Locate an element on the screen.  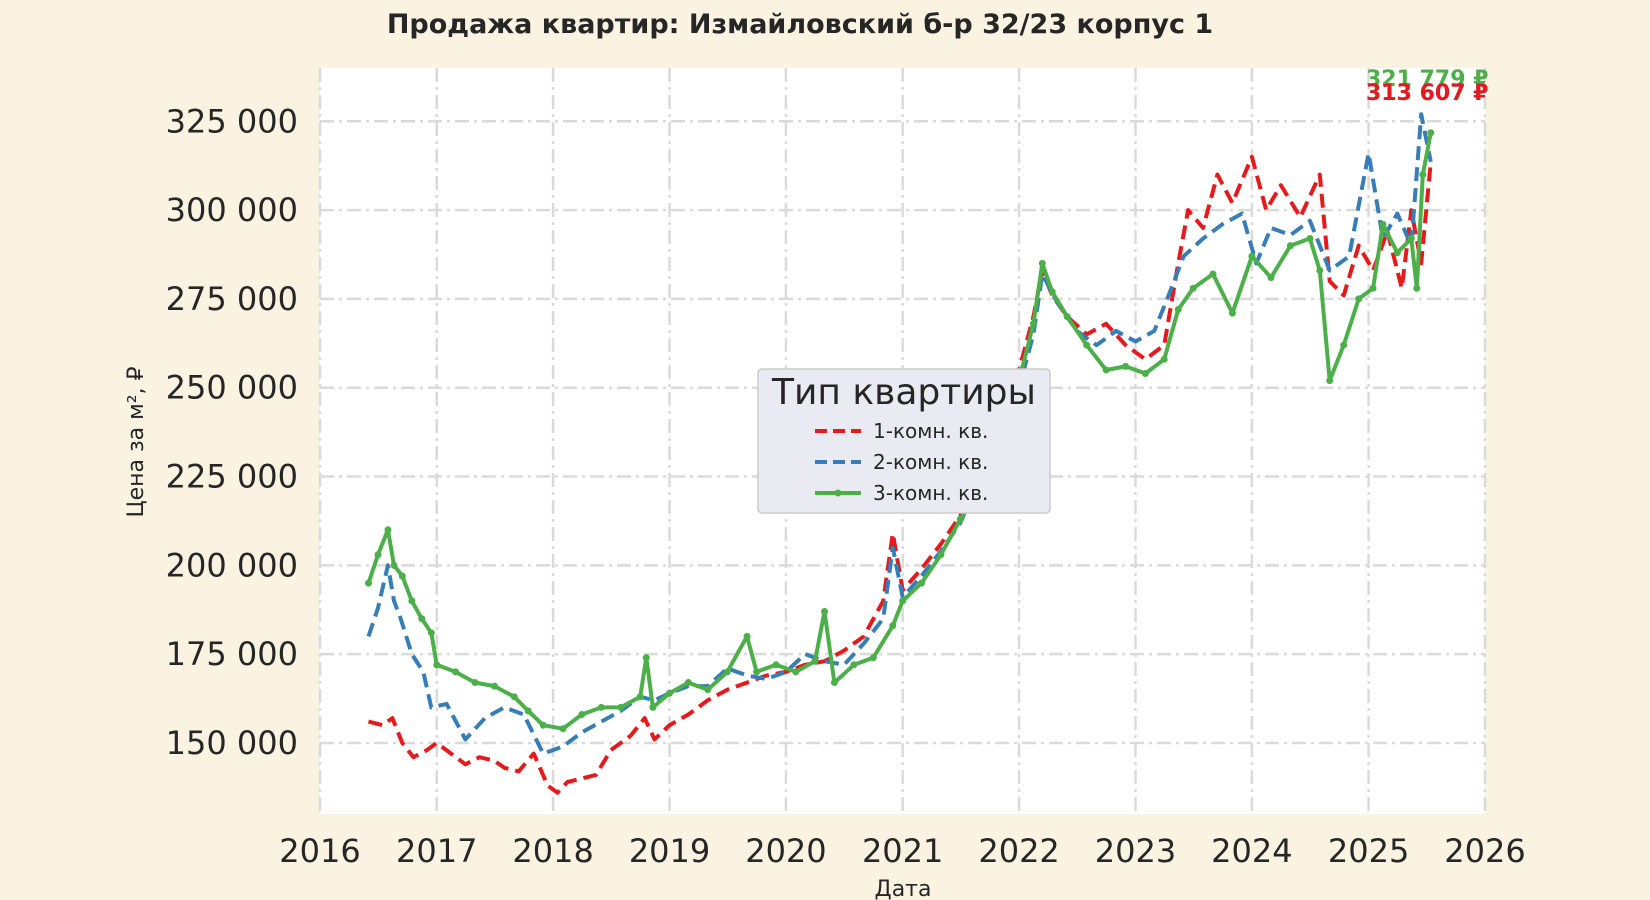
legend-label: 1-комн. кв. is located at coordinates (930, 431).